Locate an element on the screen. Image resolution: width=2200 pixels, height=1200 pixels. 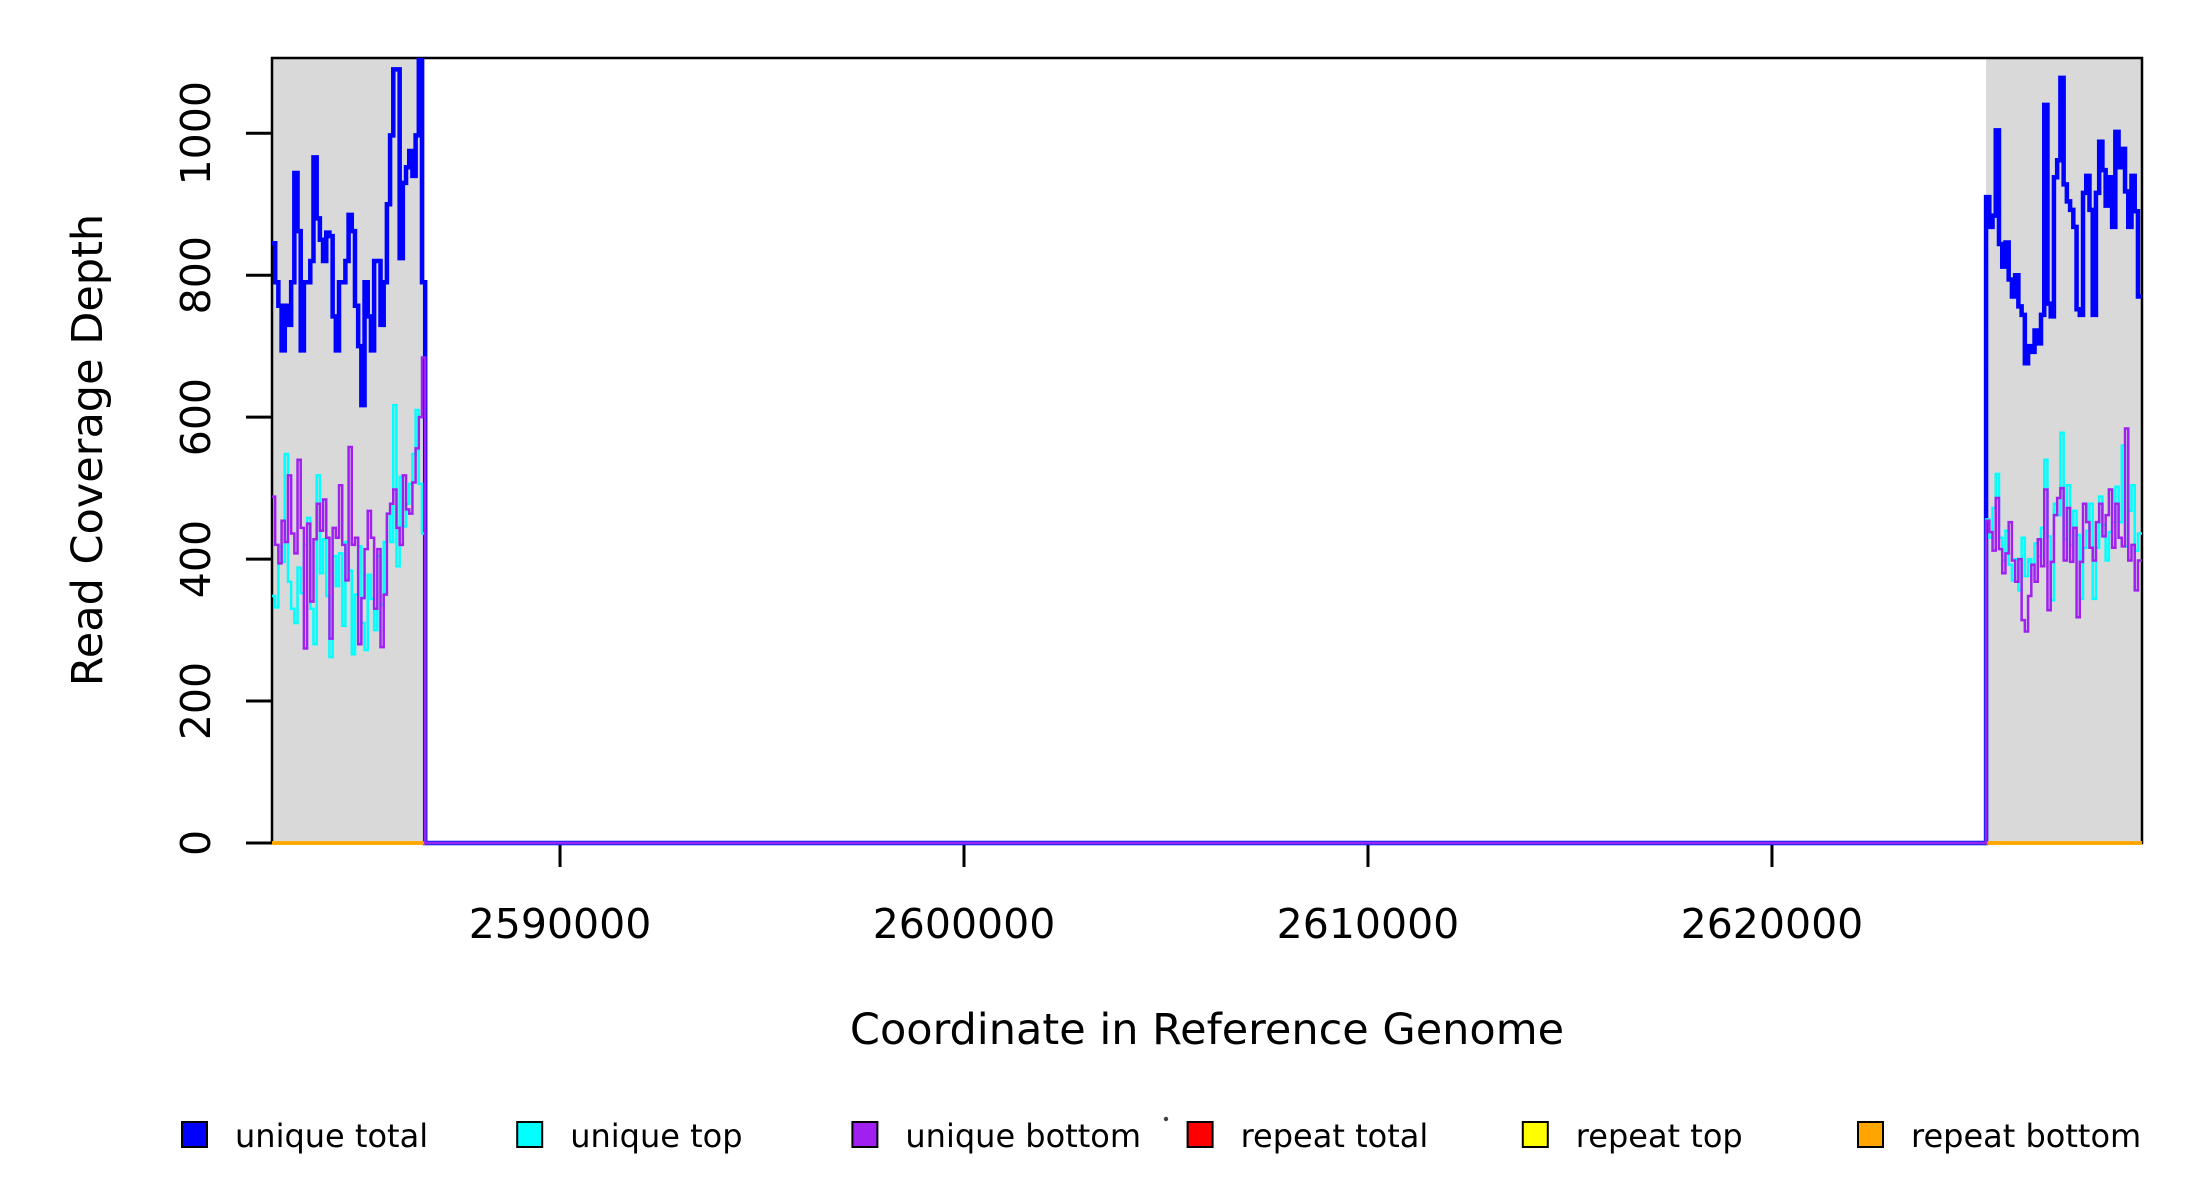
x-tick-label: 2590000 is located at coordinates (560, 924).